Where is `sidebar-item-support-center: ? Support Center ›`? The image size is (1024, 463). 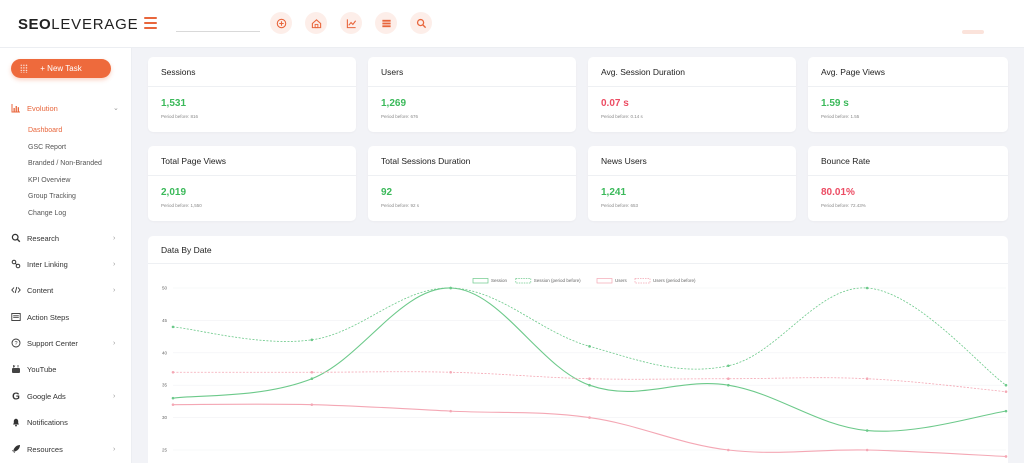
sidebar-item-support-center: ? Support Center › is located at coordinates (66, 343).